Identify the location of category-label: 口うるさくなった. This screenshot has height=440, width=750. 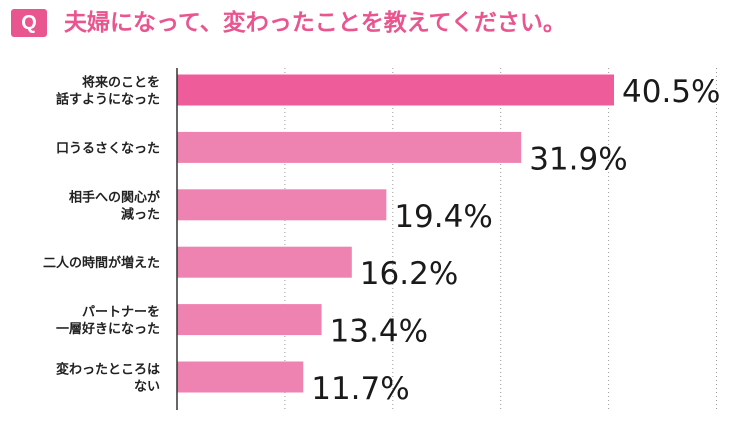
(108, 148).